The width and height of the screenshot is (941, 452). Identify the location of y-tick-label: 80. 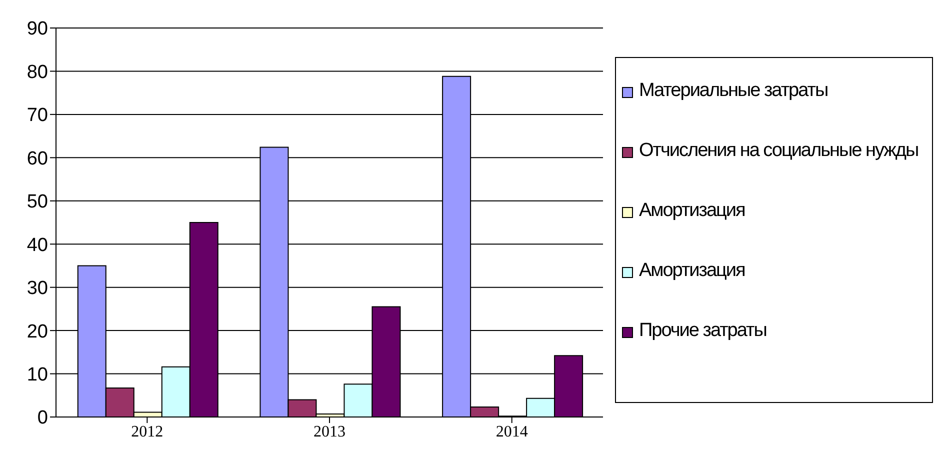
(37, 72).